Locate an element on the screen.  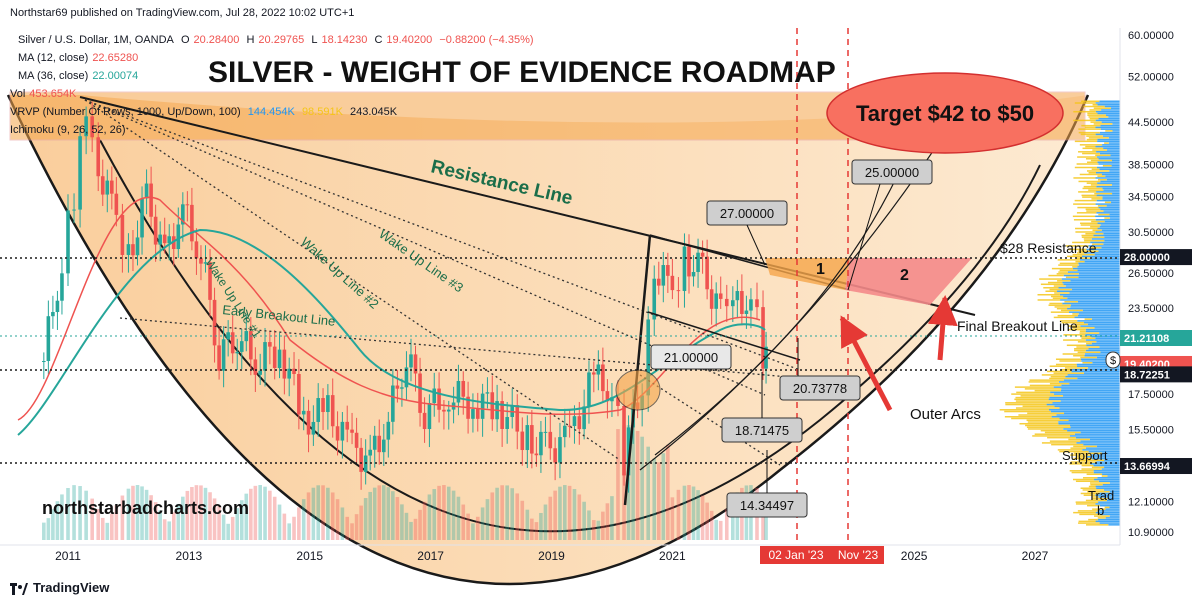
svg-text: 18.72251 is located at coordinates (1147, 375).